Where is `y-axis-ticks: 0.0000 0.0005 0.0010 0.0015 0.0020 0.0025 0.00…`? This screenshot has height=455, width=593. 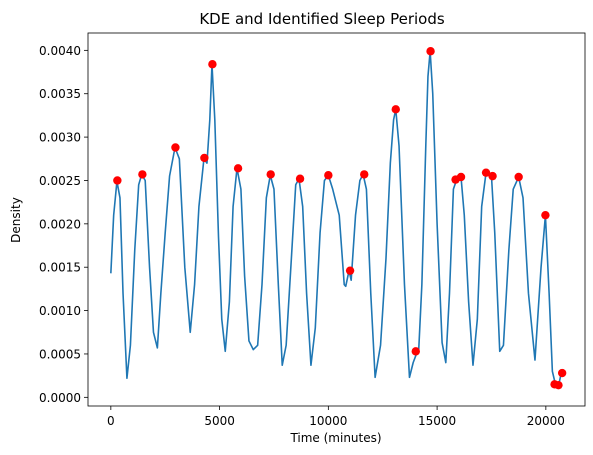 y-axis-ticks: 0.0000 0.0005 0.0010 0.0015 0.0020 0.0025 0.00… is located at coordinates (63, 224).